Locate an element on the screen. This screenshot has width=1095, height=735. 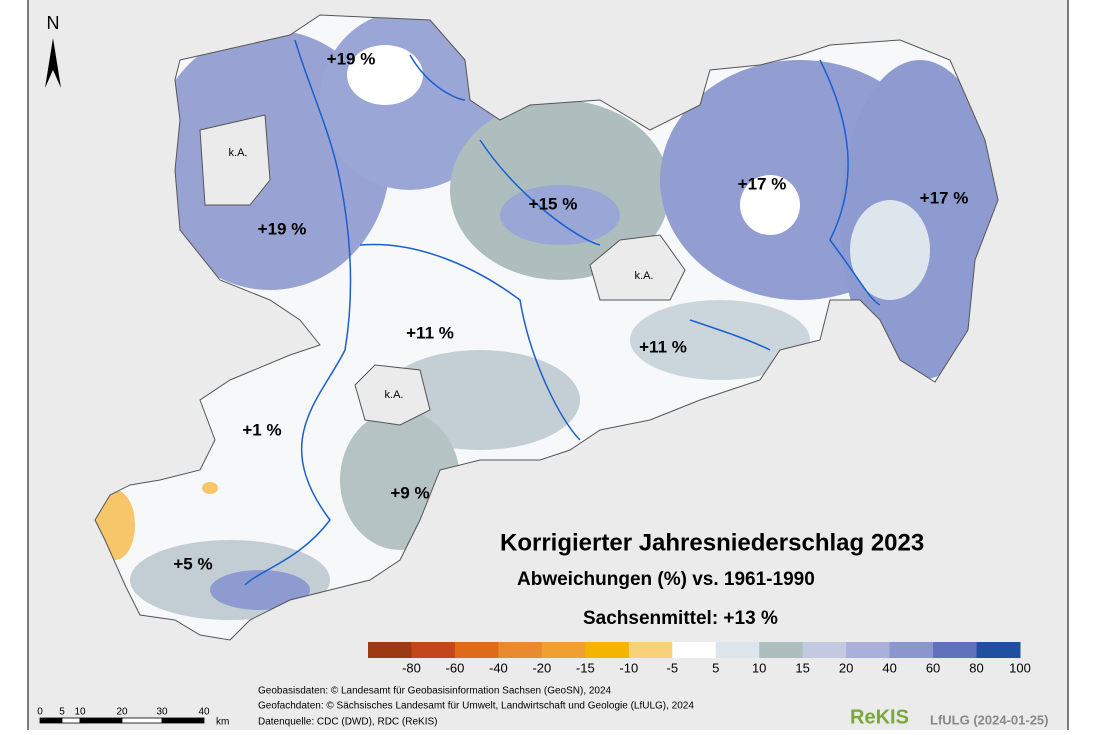
scale-label: 10 is located at coordinates (80, 712).